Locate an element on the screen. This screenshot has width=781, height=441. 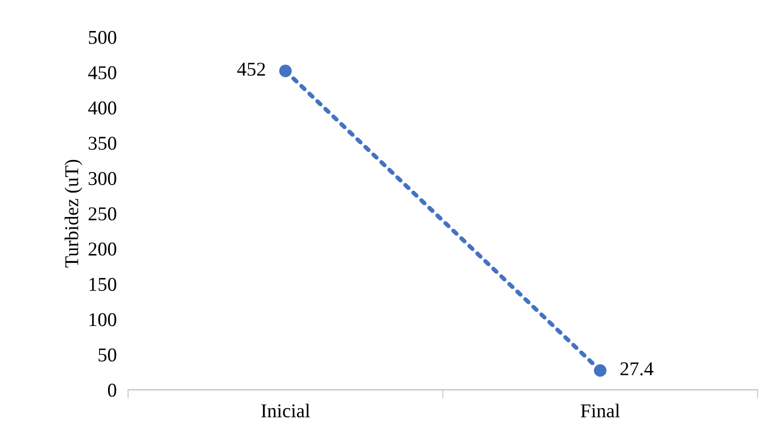
y-tick-label: 400 is located at coordinates (102, 108).